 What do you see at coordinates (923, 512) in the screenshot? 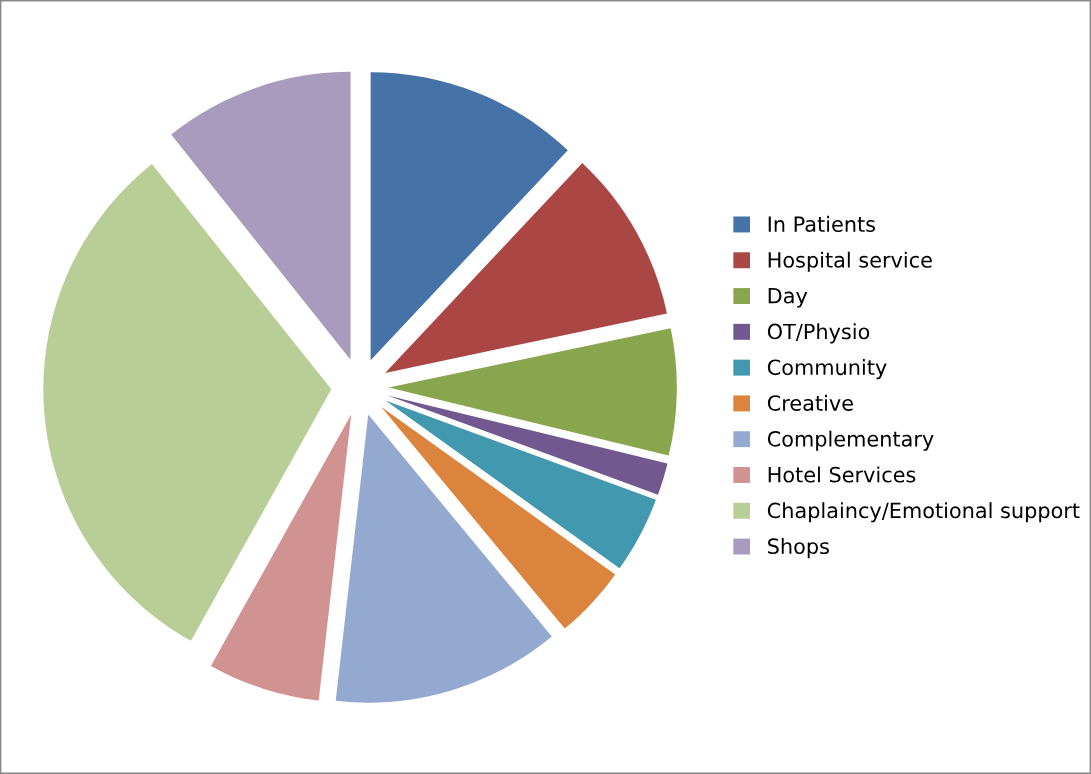
I see `legend-label: Chaplaincy/Emotional support` at bounding box center [923, 512].